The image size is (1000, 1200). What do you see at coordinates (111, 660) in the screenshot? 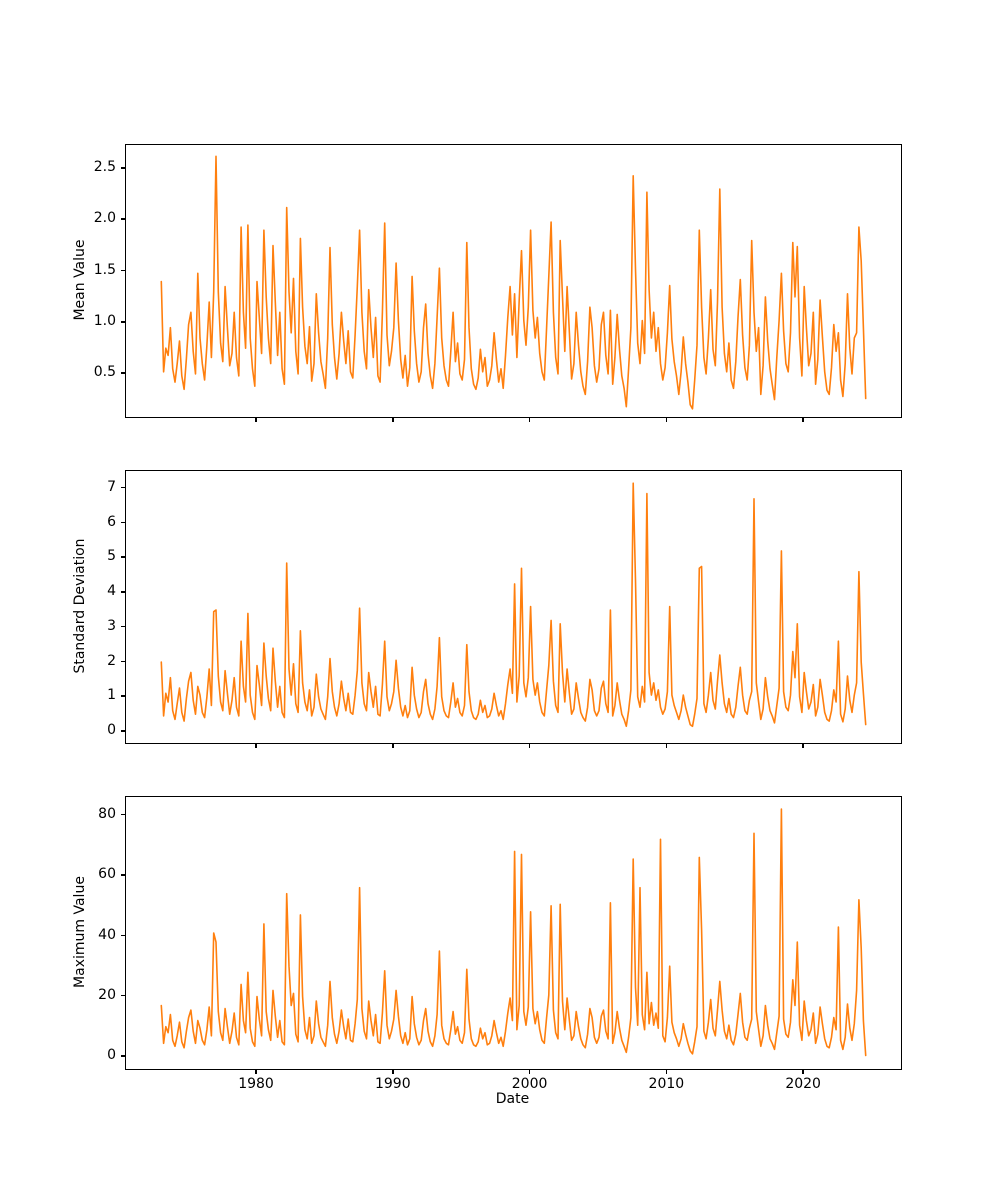
I see `y-tick-label: 2` at bounding box center [111, 660].